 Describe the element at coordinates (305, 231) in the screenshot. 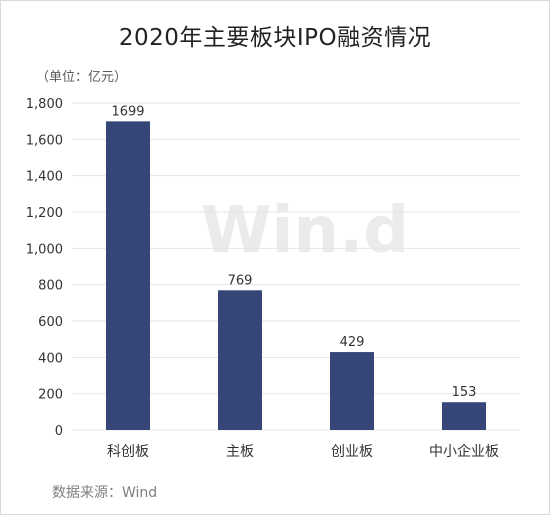

I see `watermark: Win.d` at that location.